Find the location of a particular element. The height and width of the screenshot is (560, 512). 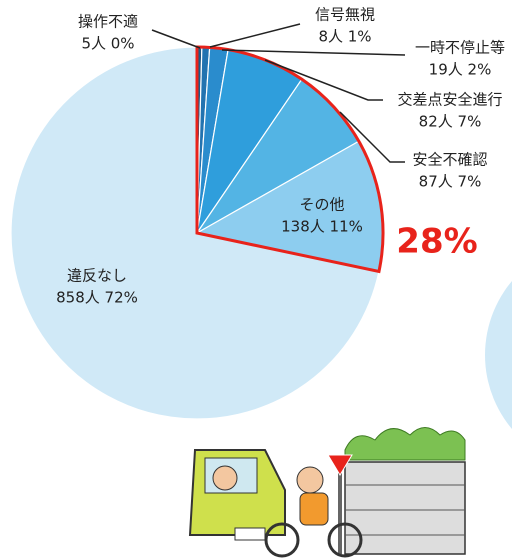

slice-label: 一時不停止等 is located at coordinates (460, 48).